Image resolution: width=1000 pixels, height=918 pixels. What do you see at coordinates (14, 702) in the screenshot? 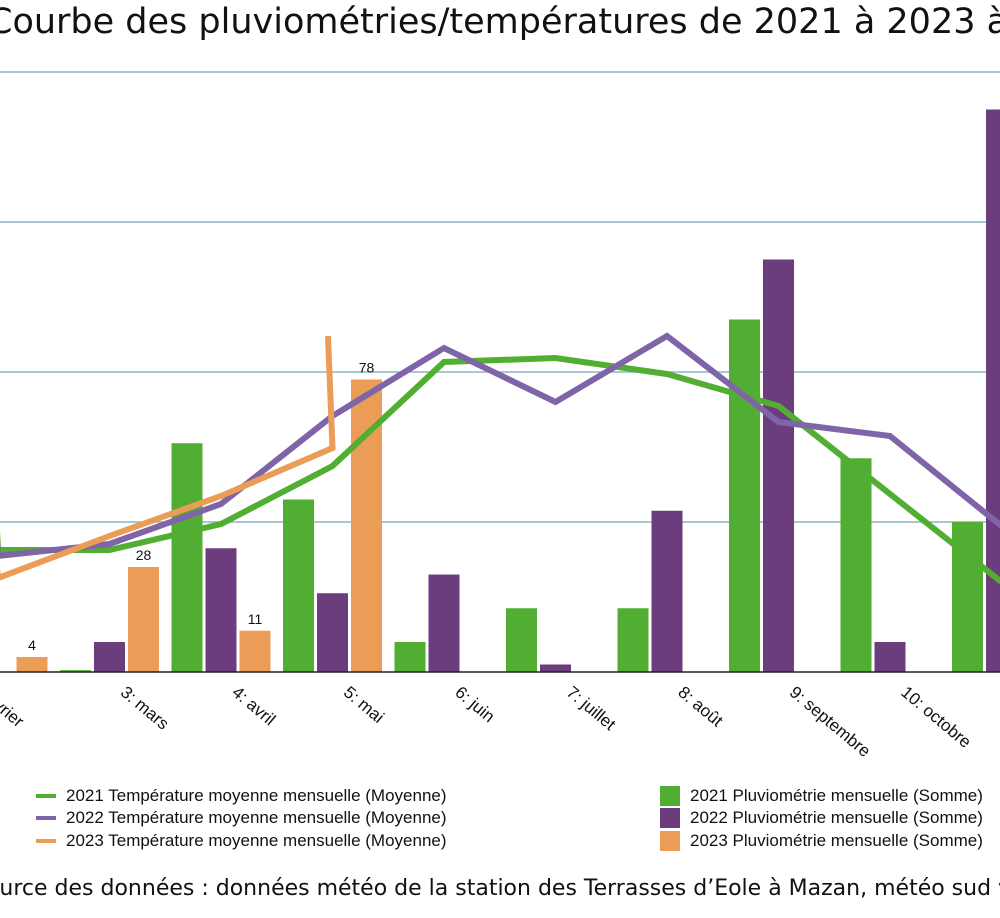
I see `x-tick-label: 2: février` at bounding box center [14, 702].